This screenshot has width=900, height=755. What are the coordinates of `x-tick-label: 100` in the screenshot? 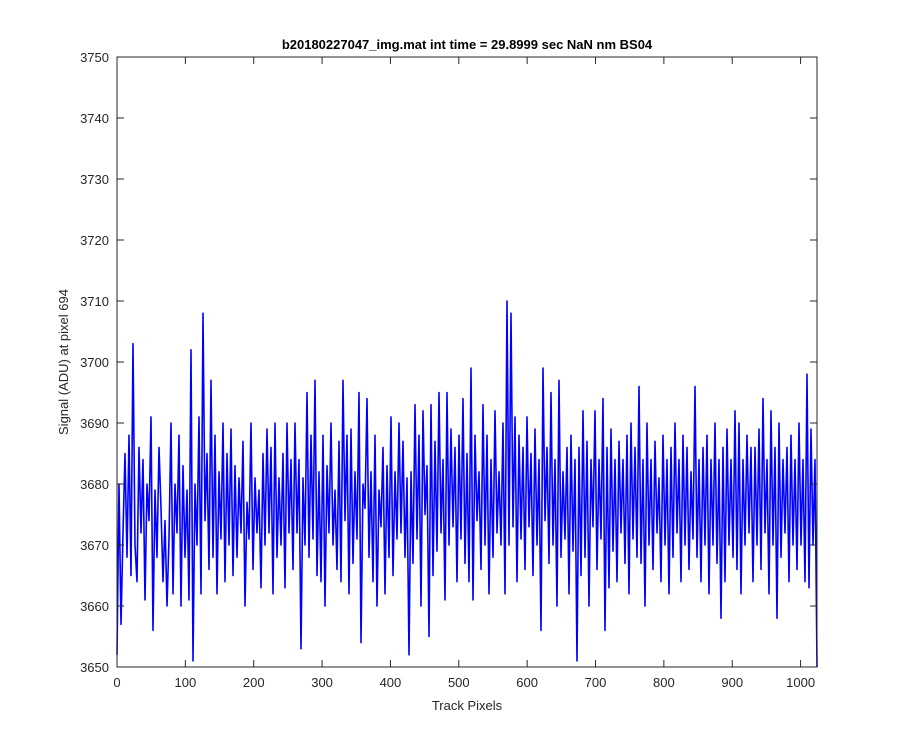 It's located at (186, 682).